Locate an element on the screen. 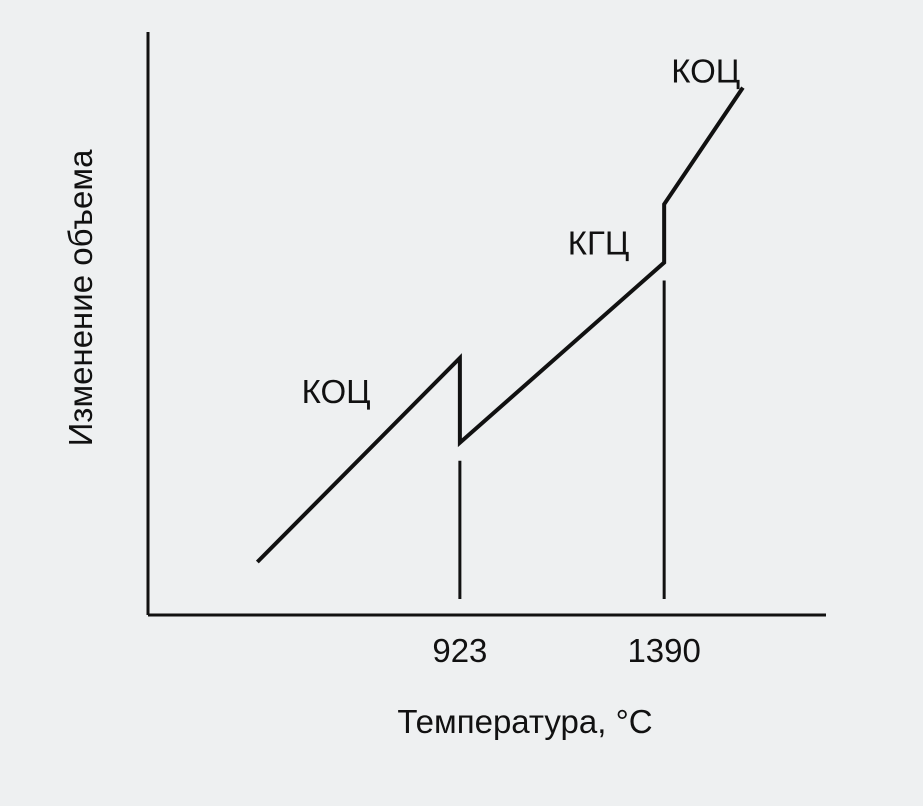 Image resolution: width=923 pixels, height=806 pixels. x-axis-label: Температура, °С is located at coordinates (524, 721).